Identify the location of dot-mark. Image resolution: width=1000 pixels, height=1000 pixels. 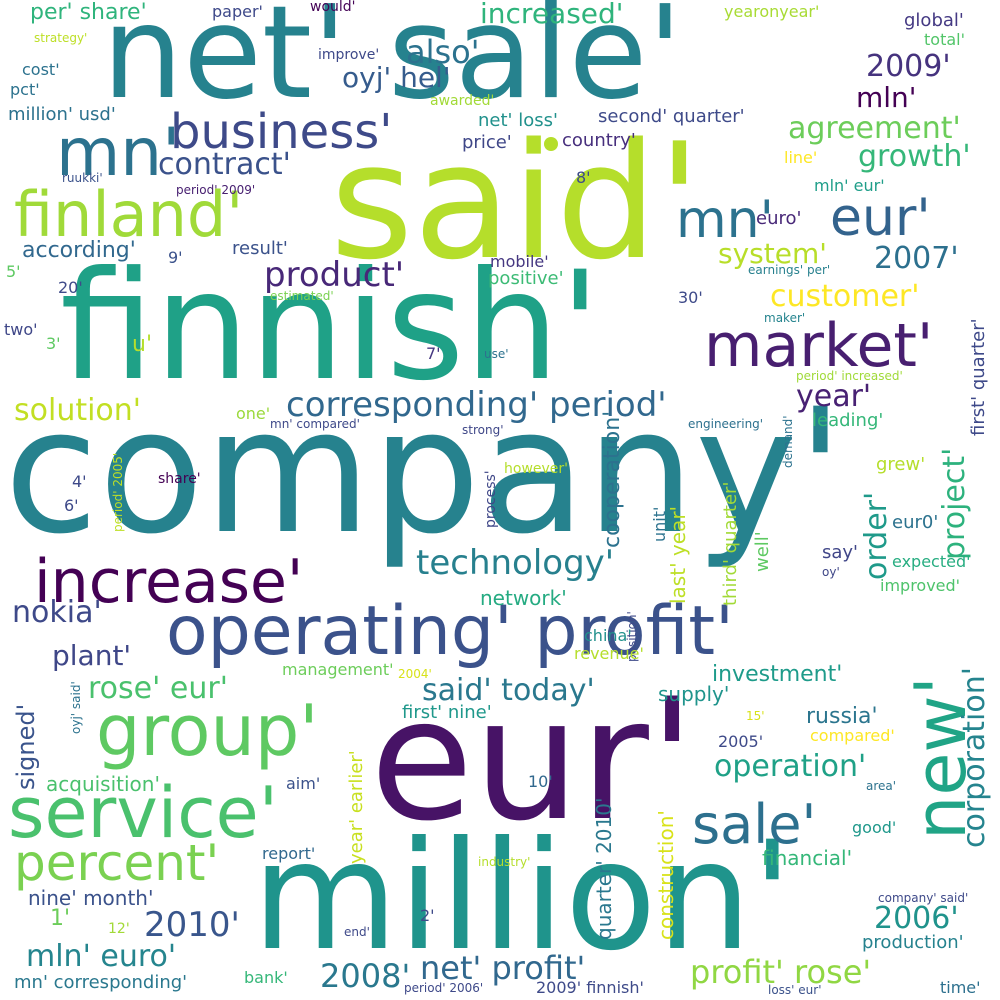
(551, 144).